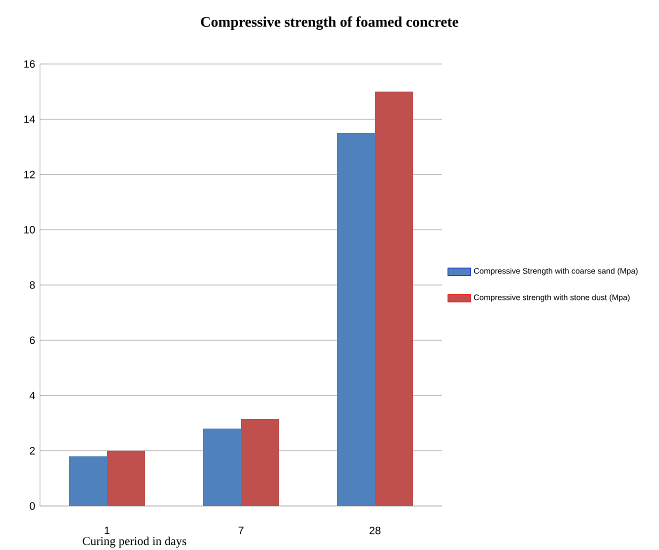 This screenshot has width=659, height=550. I want to click on x-tick-label: 1, so click(107, 530).